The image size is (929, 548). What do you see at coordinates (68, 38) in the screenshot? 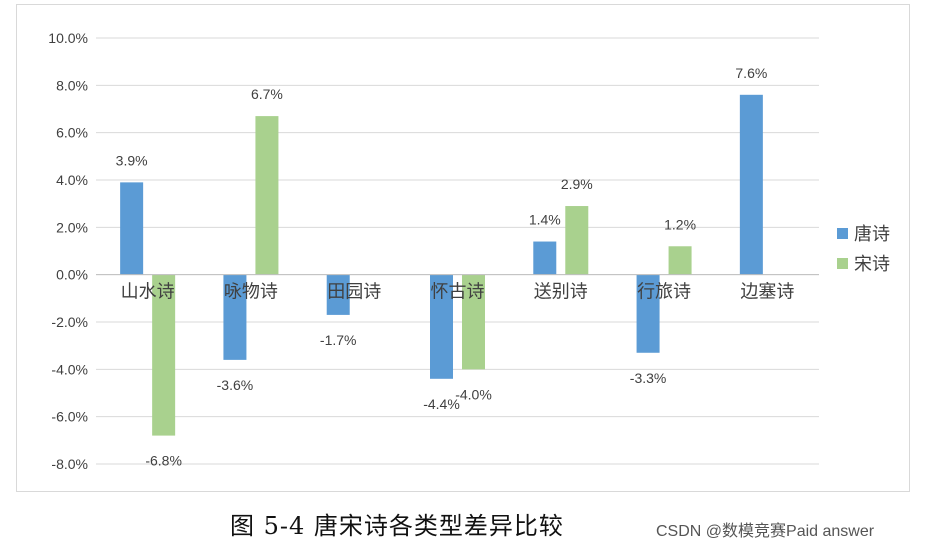
I see `y-tick-label: 10.0%` at bounding box center [68, 38].